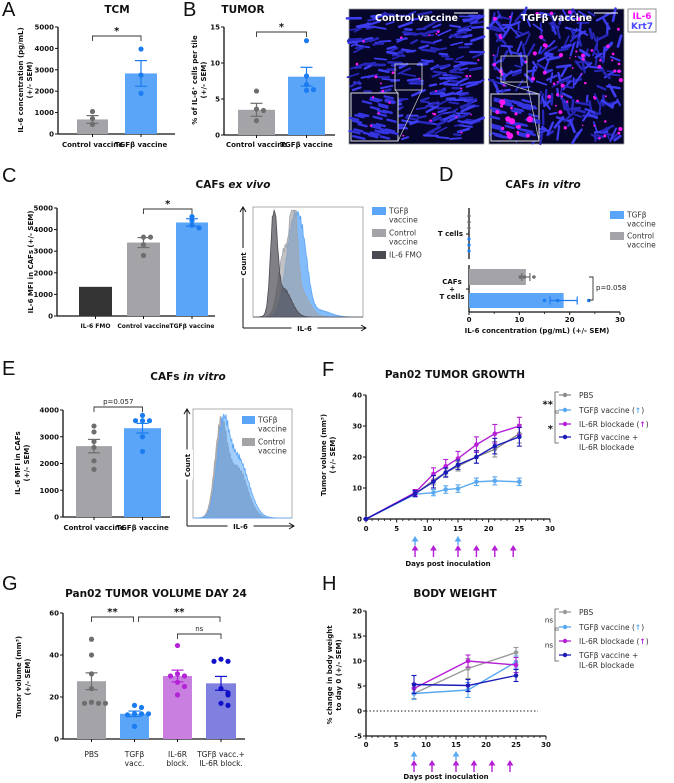 Image resolution: width=674 pixels, height=783 pixels. Describe the element at coordinates (521, 185) in the screenshot. I see `chart-title-main: CAFs` at that location.